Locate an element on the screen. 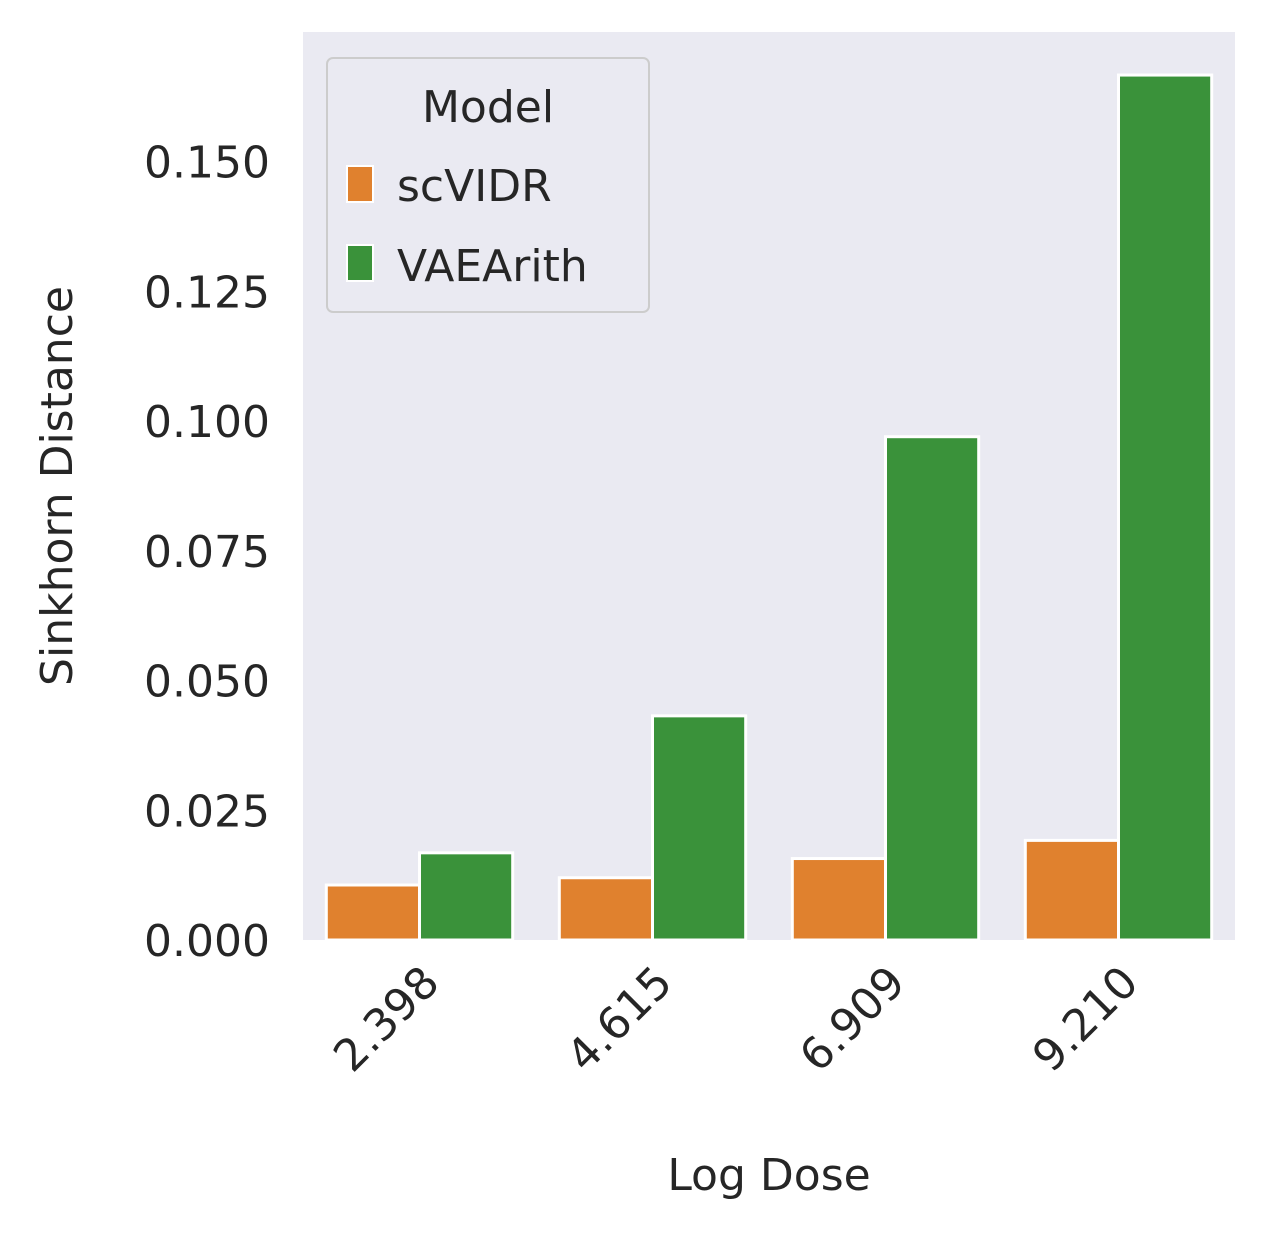  bar-vaearith-6.909 is located at coordinates (932, 688).